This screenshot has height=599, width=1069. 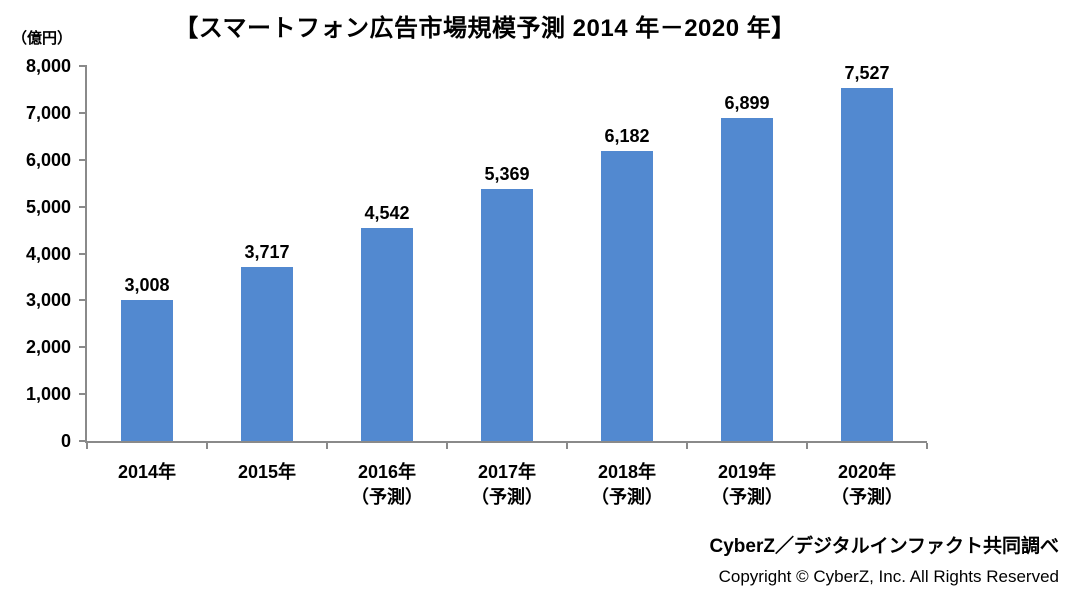 What do you see at coordinates (267, 252) in the screenshot?
I see `bar-value-label: 3,717` at bounding box center [267, 252].